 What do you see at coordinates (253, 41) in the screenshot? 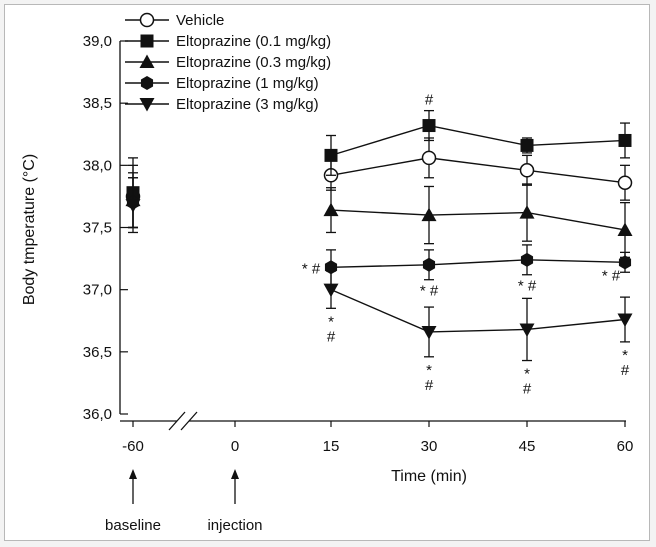
I see `legend-label: Eltoprazine (0.1 mg/kg)` at bounding box center [253, 41].